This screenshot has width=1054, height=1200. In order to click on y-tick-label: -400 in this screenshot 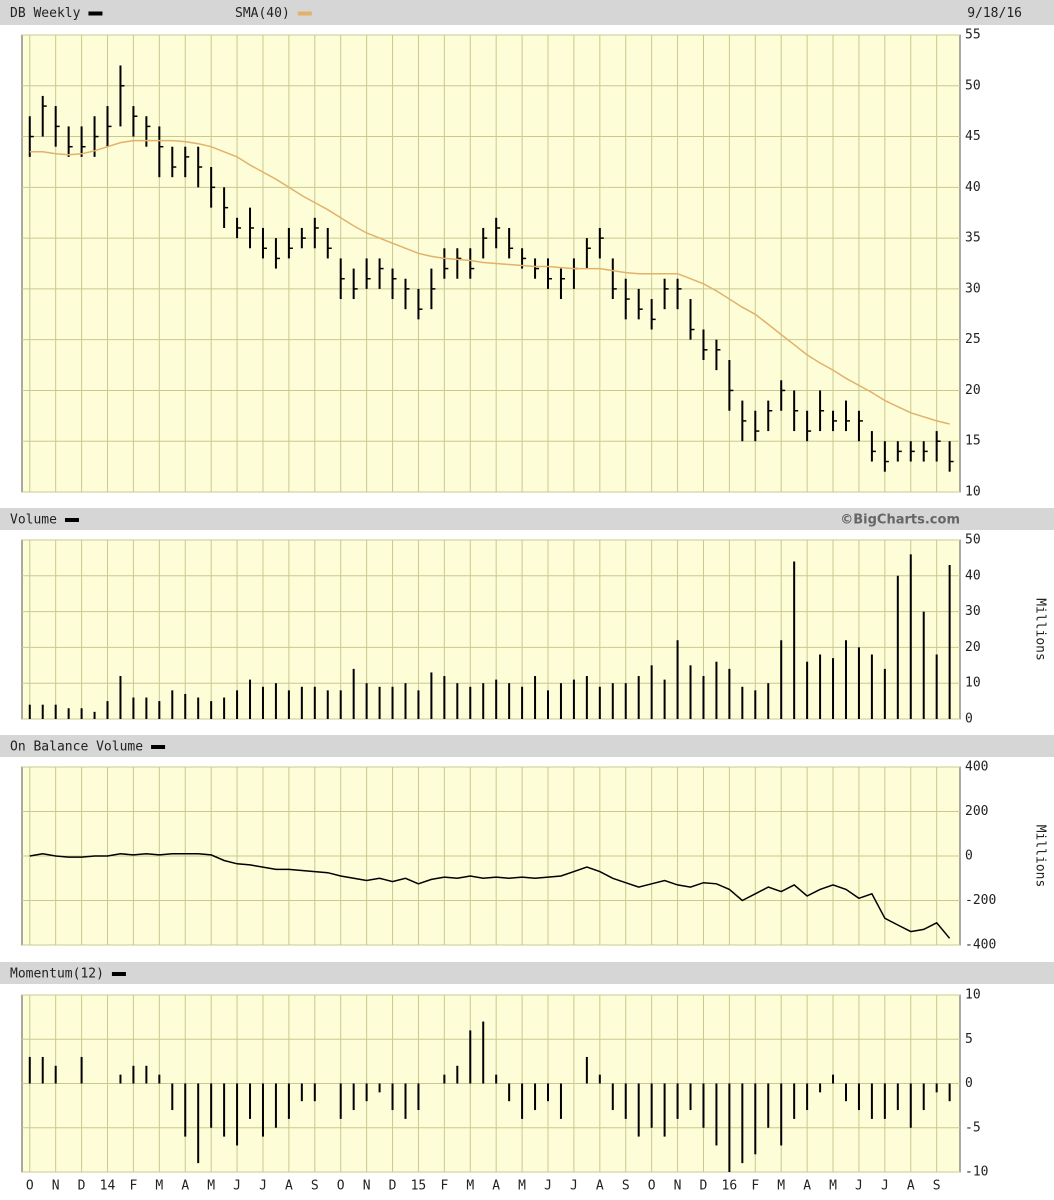, I will do `click(980, 945)`.